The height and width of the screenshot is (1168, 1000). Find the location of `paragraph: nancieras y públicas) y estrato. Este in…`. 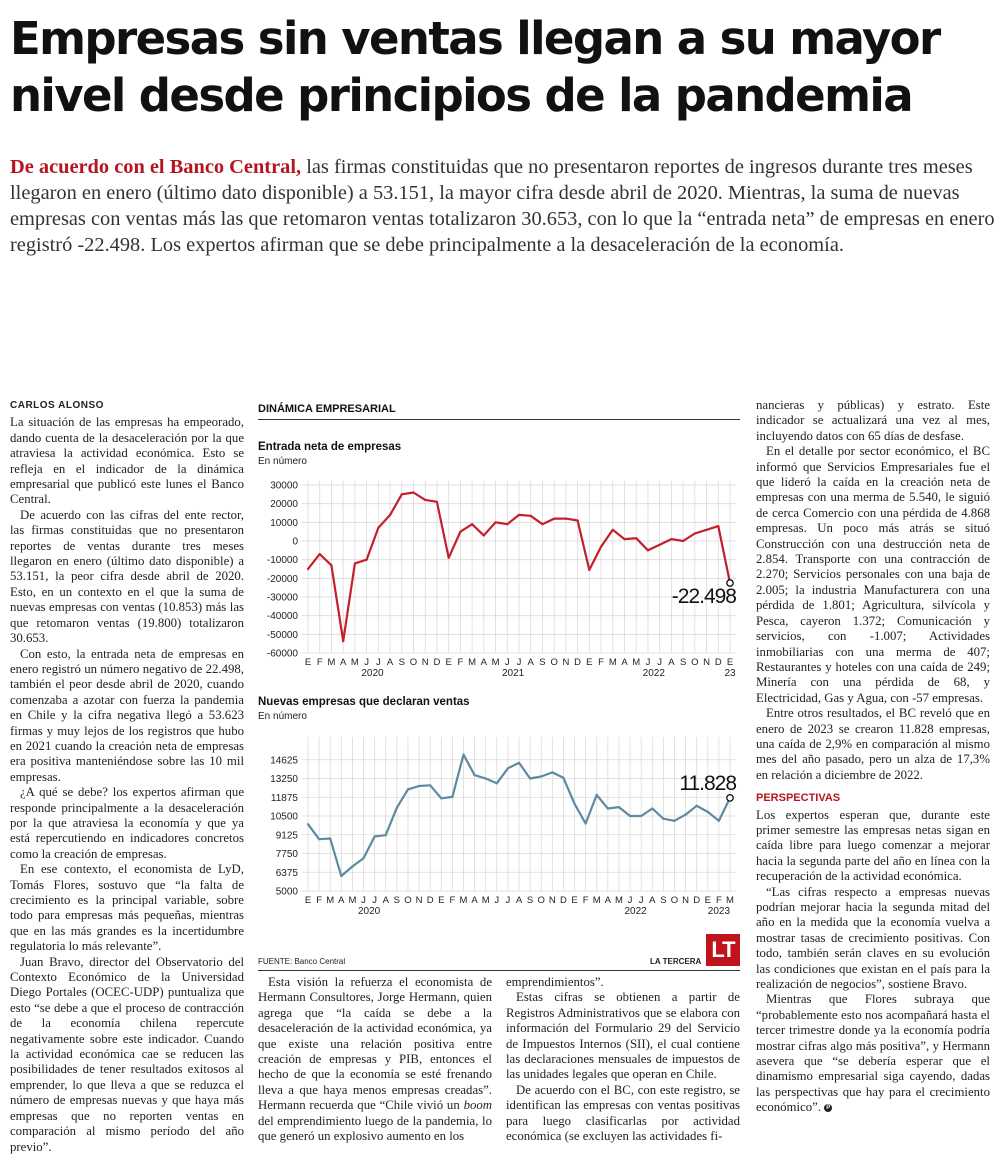

paragraph: nancieras y públicas) y estrato. Este in… is located at coordinates (873, 420).